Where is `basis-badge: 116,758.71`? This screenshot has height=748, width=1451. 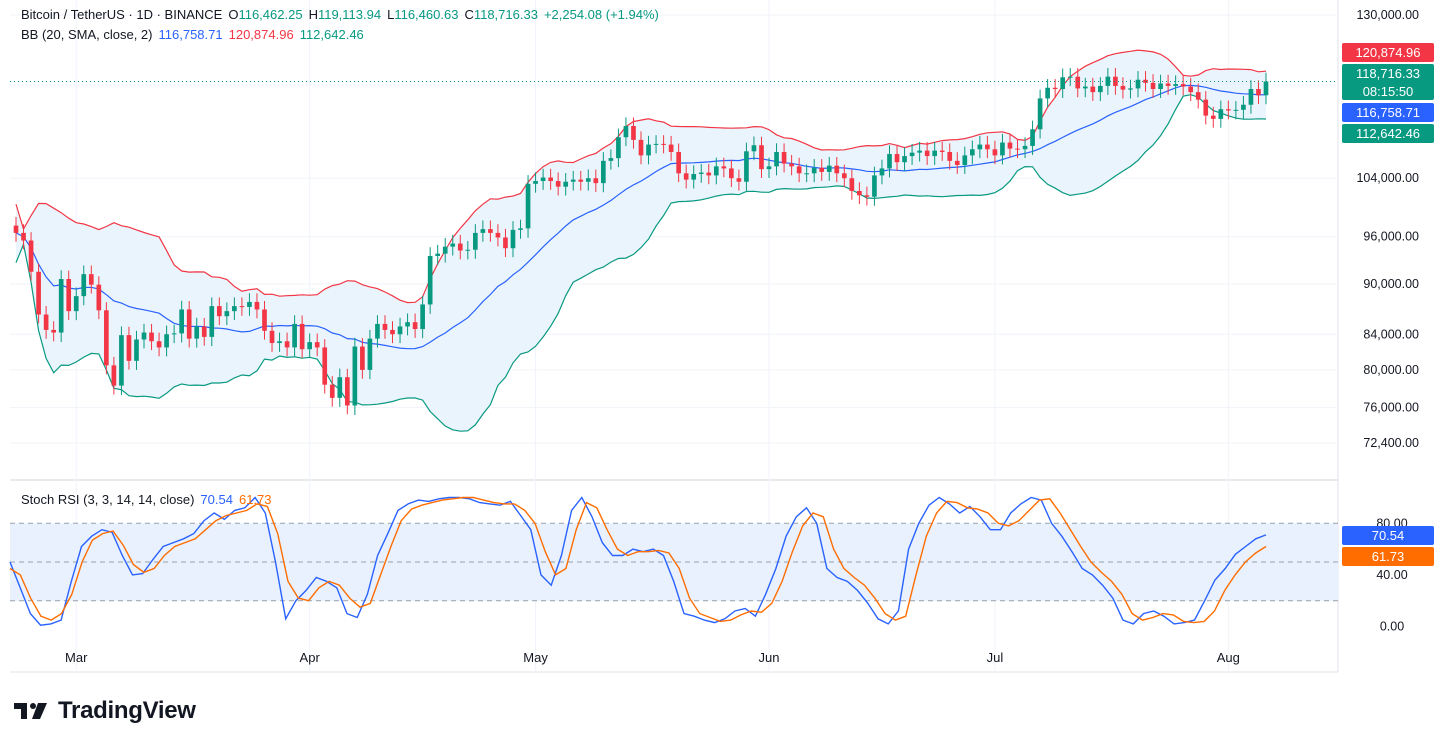 basis-badge: 116,758.71 is located at coordinates (1388, 112).